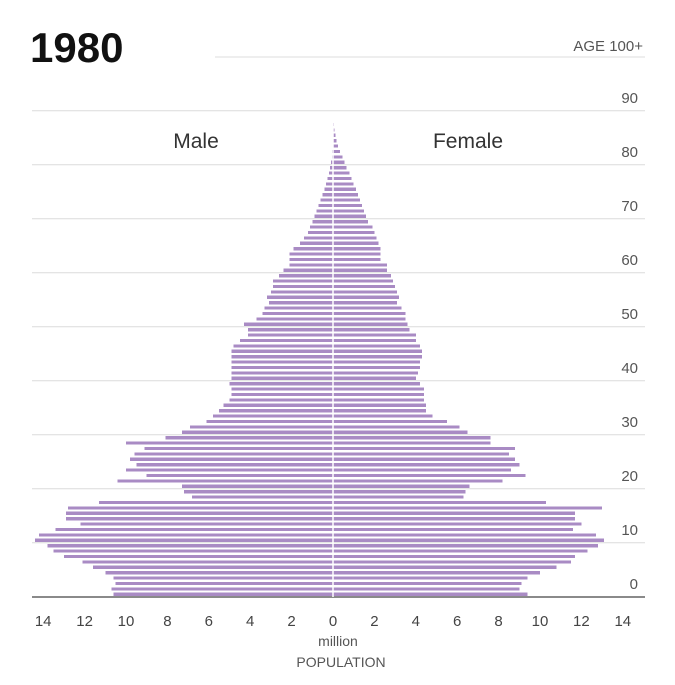 The image size is (675, 685). What do you see at coordinates (608, 46) in the screenshot?
I see `age-top-label: AGE 100+` at bounding box center [608, 46].